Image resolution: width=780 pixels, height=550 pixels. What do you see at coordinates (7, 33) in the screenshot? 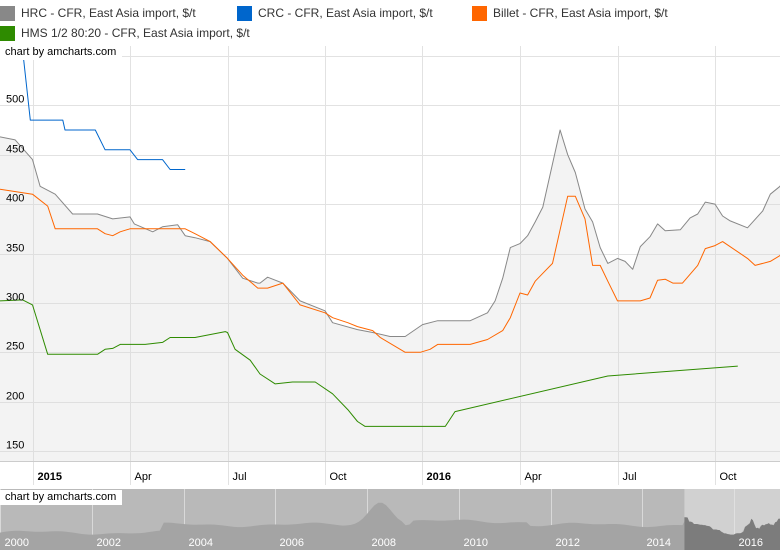
I see `legend-swatch-hms` at bounding box center [7, 33].